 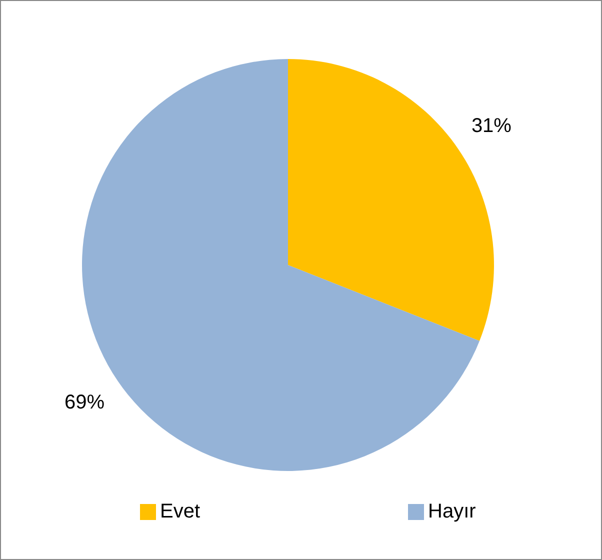 I want to click on data-label: 31%, so click(x=491, y=126).